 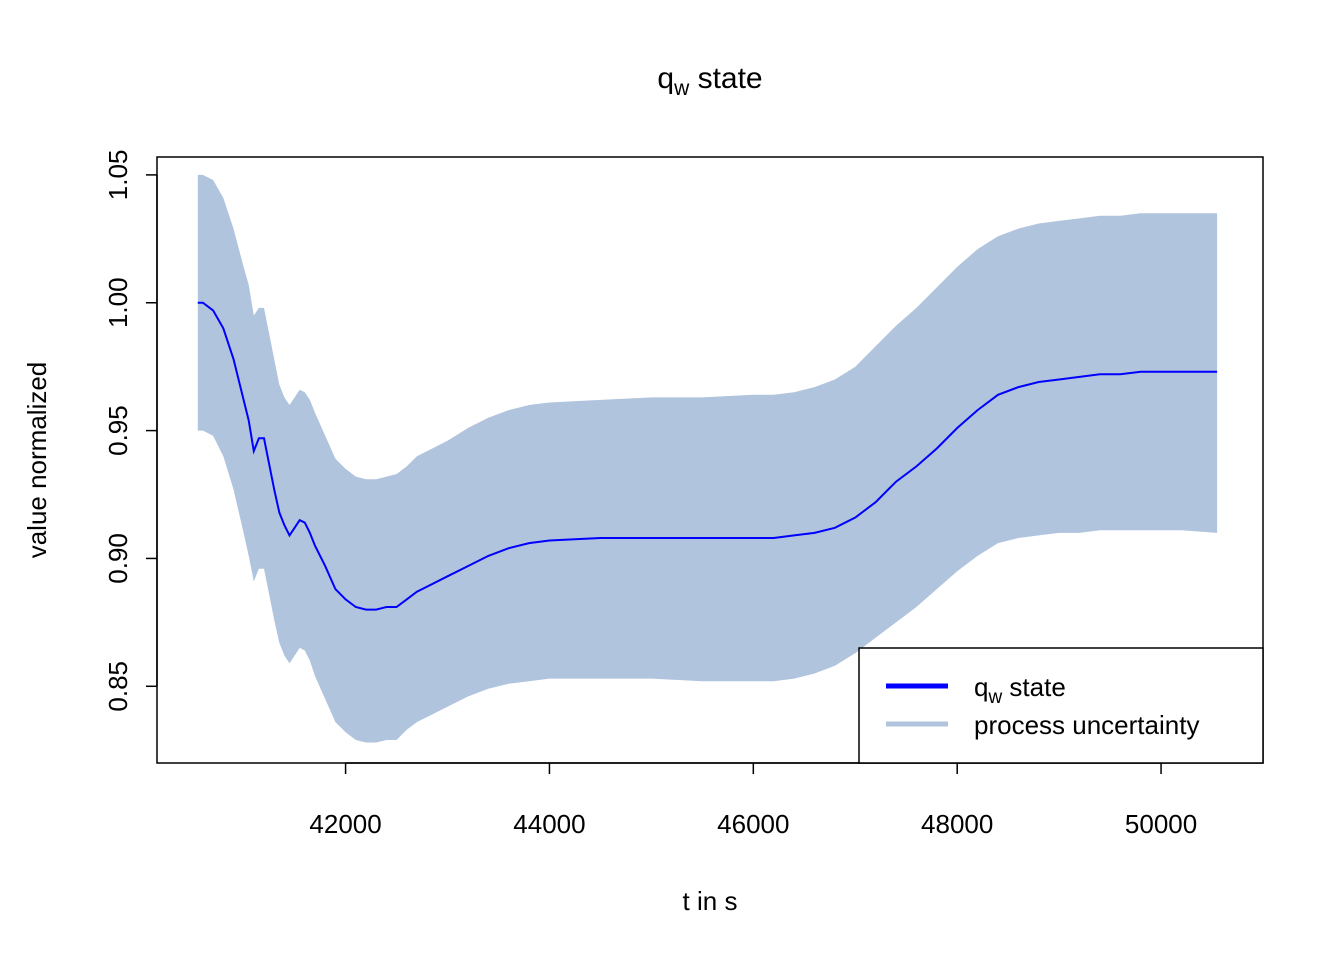 I want to click on x-tick-label: 48000, so click(x=957, y=824).